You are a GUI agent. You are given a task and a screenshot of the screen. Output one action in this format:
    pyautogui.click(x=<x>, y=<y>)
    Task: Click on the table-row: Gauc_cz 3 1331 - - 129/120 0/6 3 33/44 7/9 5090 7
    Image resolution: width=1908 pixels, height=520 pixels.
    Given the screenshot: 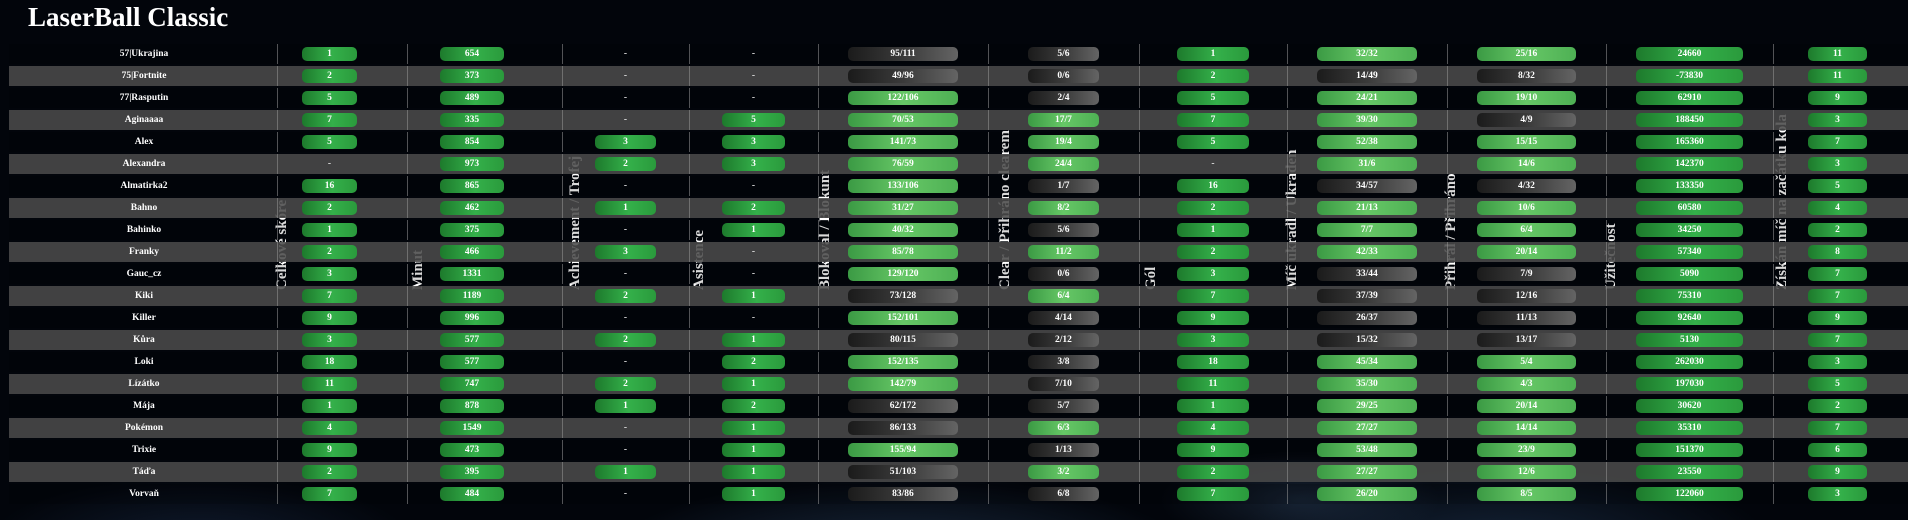 What is the action you would take?
    pyautogui.click(x=958, y=274)
    